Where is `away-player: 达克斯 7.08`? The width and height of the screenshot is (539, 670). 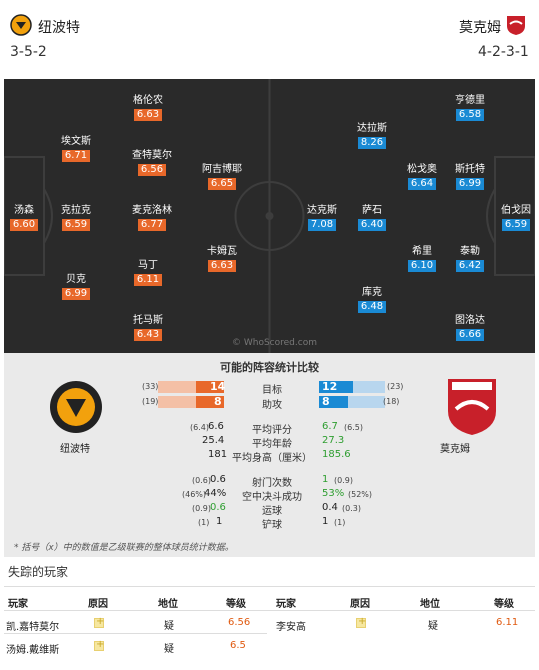 away-player: 达克斯 7.08 is located at coordinates (322, 217).